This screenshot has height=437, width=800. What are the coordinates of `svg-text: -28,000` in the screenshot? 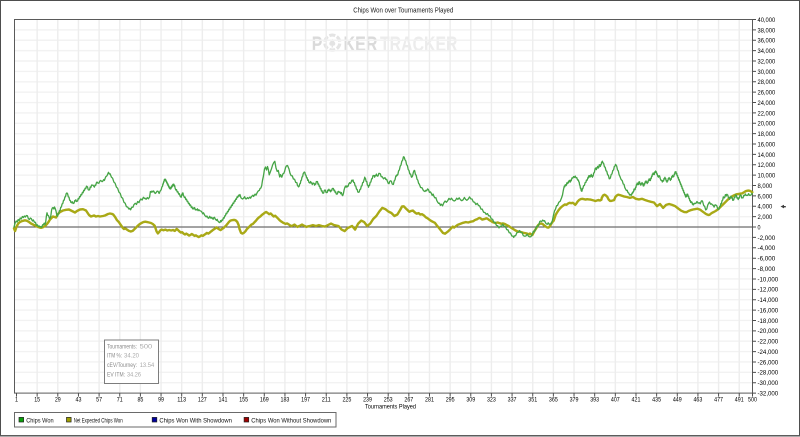 It's located at (768, 373).